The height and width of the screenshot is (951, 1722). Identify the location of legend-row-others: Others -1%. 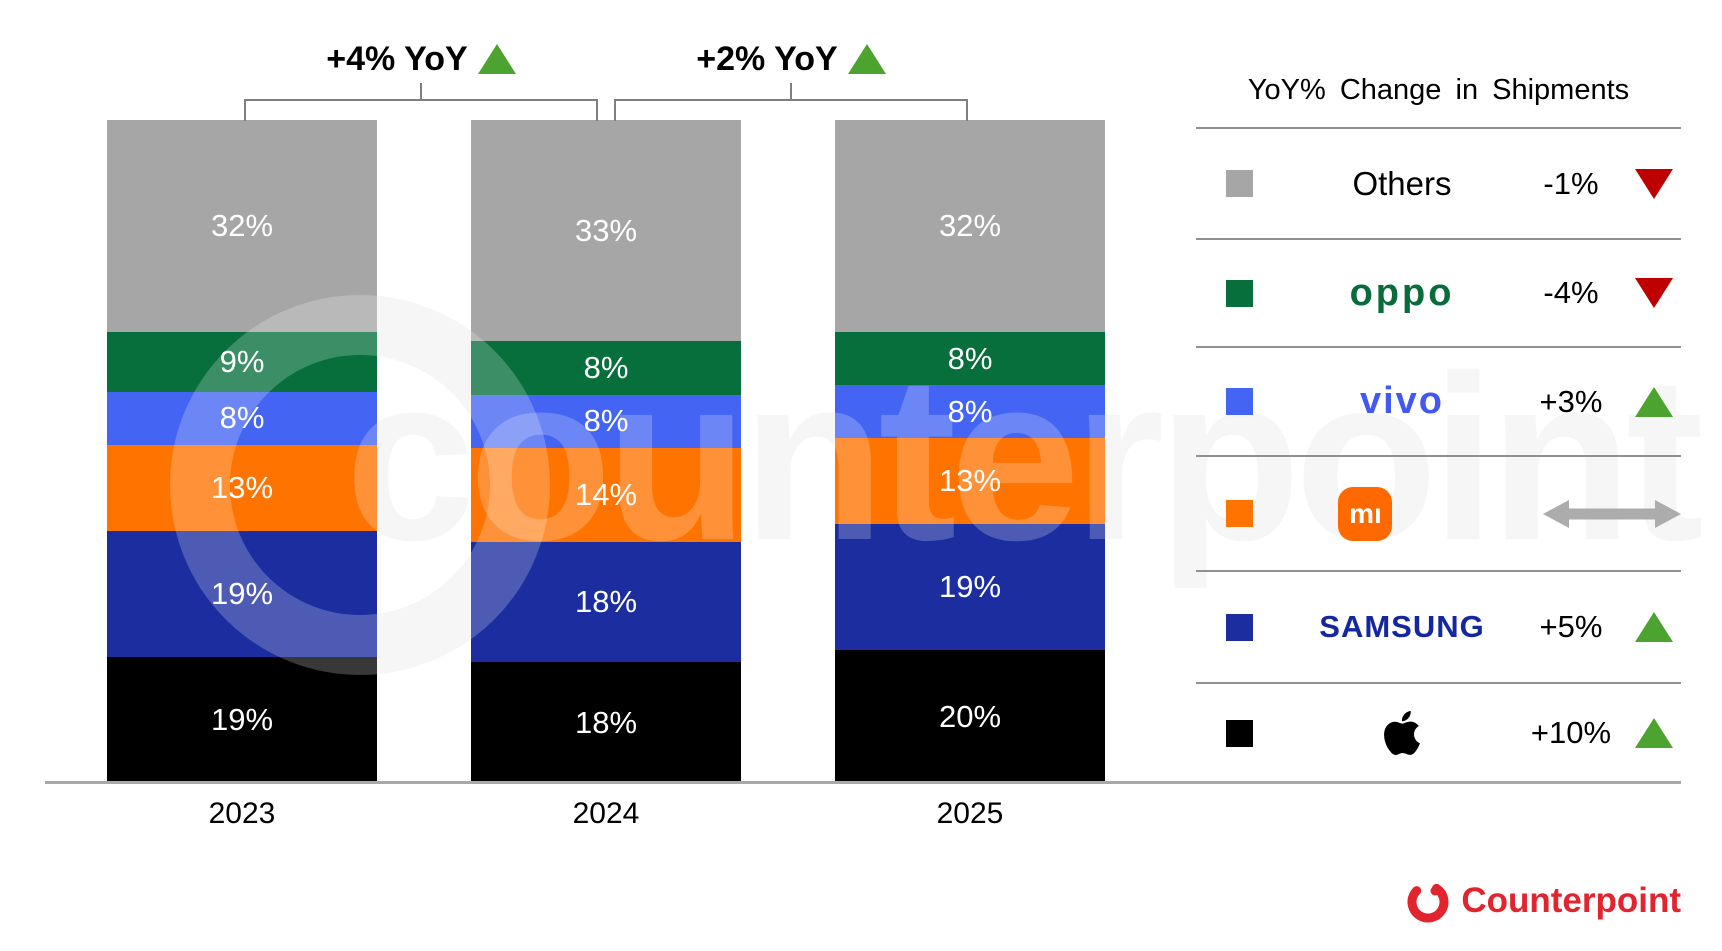
(1438, 184).